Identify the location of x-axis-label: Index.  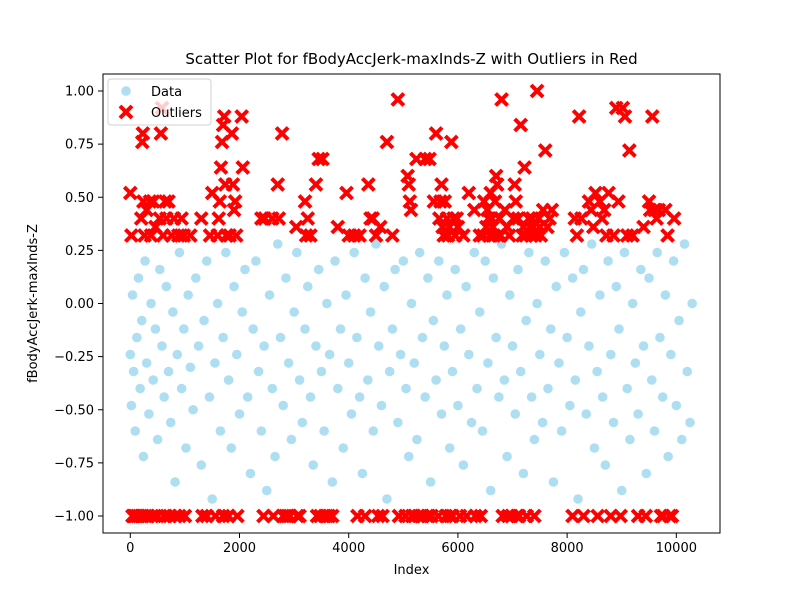
(412, 570).